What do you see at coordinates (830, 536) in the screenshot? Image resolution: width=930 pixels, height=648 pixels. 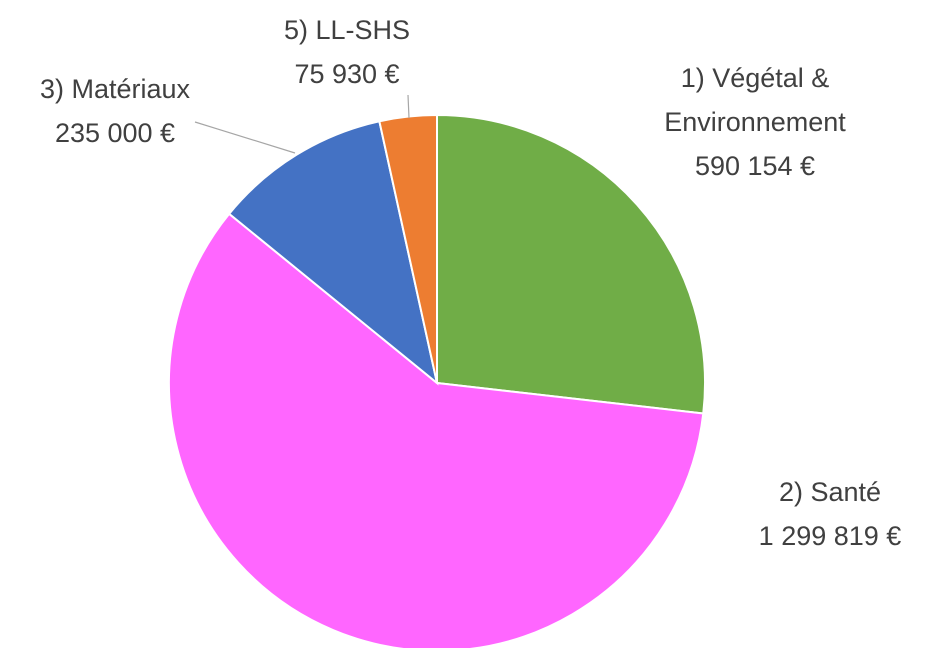 I see `value-label: 1 299 819 €` at bounding box center [830, 536].